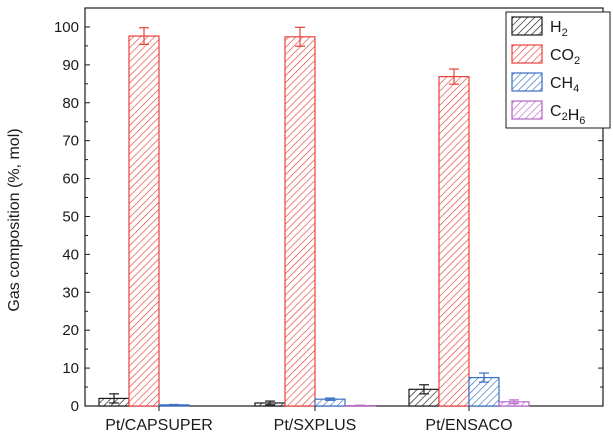 This screenshot has height=436, width=613. I want to click on y-tick-label: 20, so click(70, 330).